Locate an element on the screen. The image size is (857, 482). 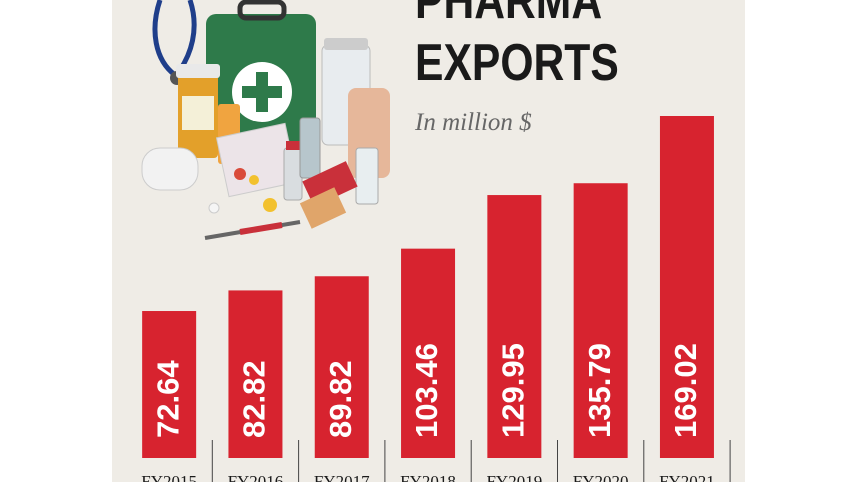
value-label: 129.95 is located at coordinates (513, 390).